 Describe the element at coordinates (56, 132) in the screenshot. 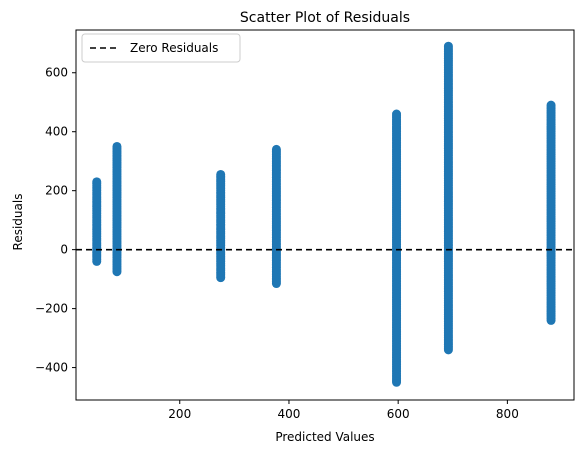

I see `y-tick-label: 400` at that location.